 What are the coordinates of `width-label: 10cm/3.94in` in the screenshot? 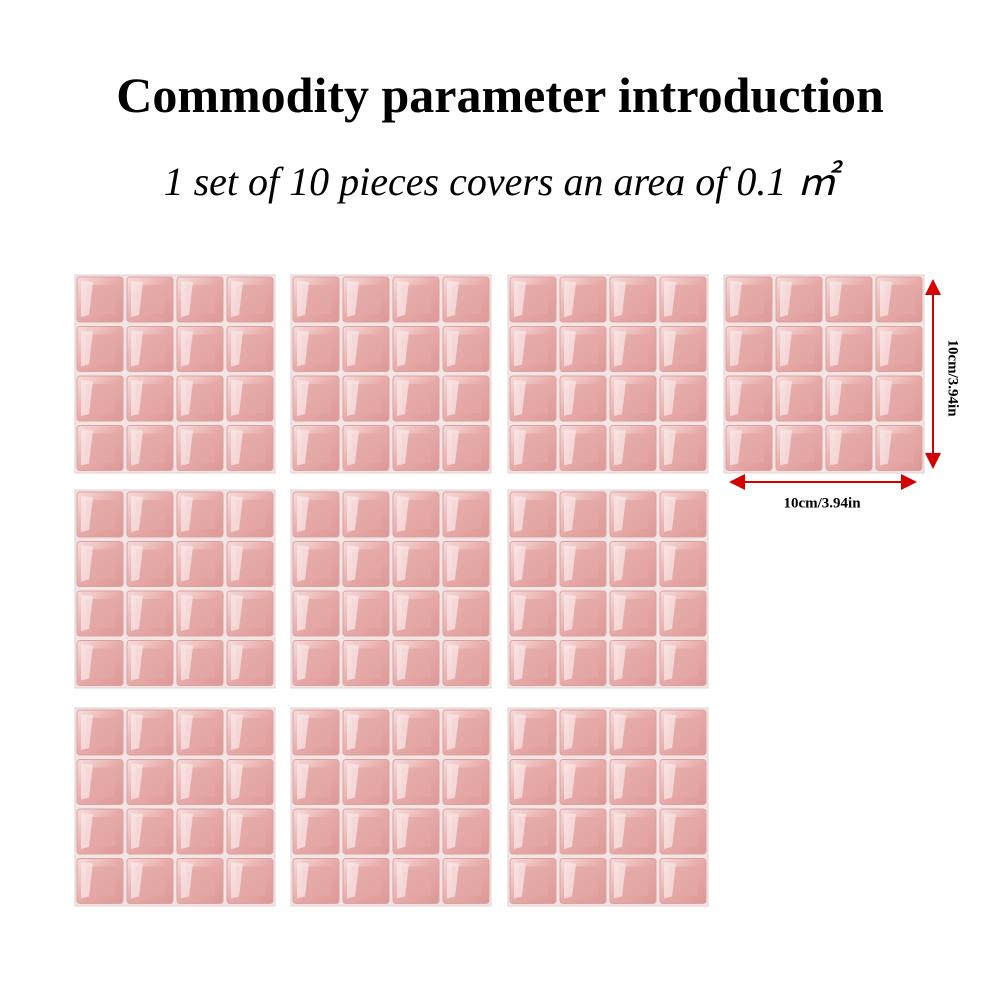 It's located at (822, 503).